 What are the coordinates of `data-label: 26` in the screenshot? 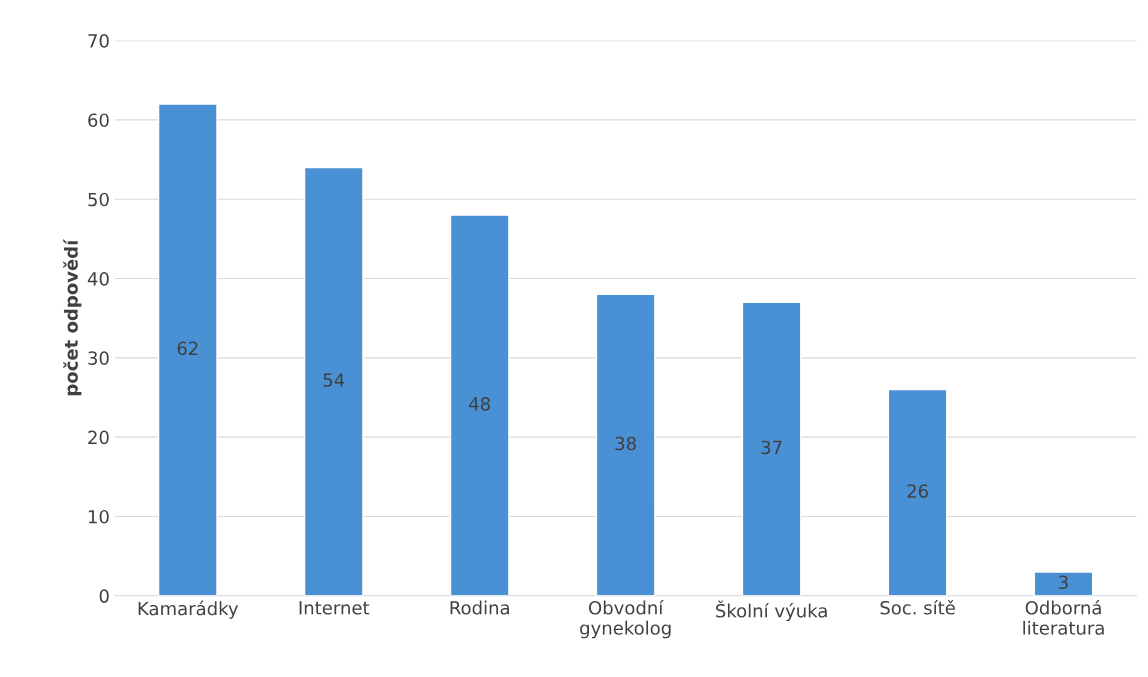 It's located at (917, 491).